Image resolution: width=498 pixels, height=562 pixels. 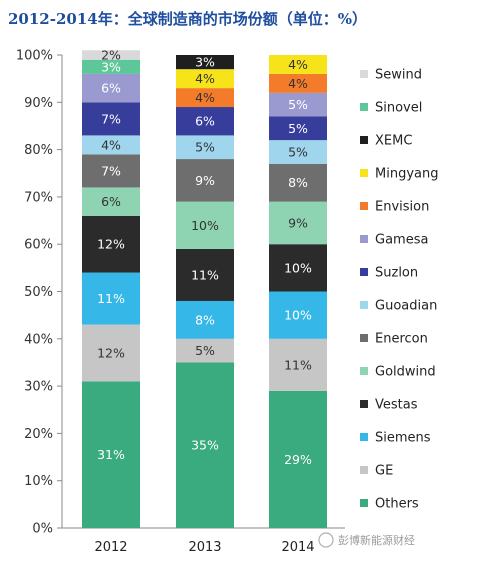 What do you see at coordinates (384, 471) in the screenshot?
I see `legend-label: GE` at bounding box center [384, 471].